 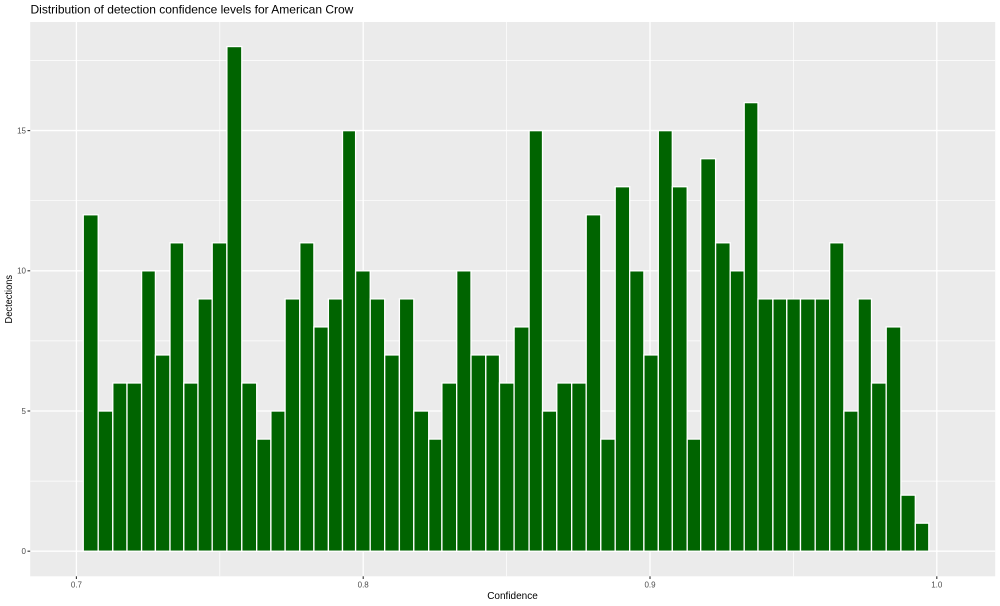 What do you see at coordinates (21, 131) in the screenshot?
I see `svg-text: 15` at bounding box center [21, 131].